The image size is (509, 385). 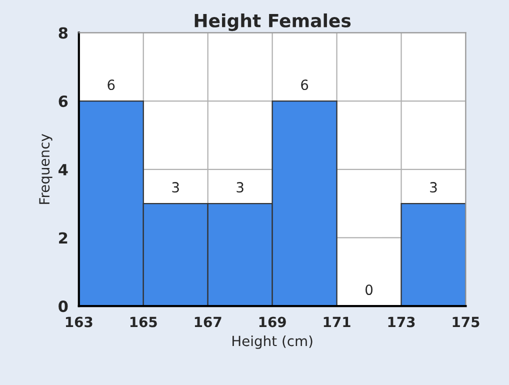 What do you see at coordinates (466, 322) in the screenshot?
I see `x-tick-label: 175` at bounding box center [466, 322].